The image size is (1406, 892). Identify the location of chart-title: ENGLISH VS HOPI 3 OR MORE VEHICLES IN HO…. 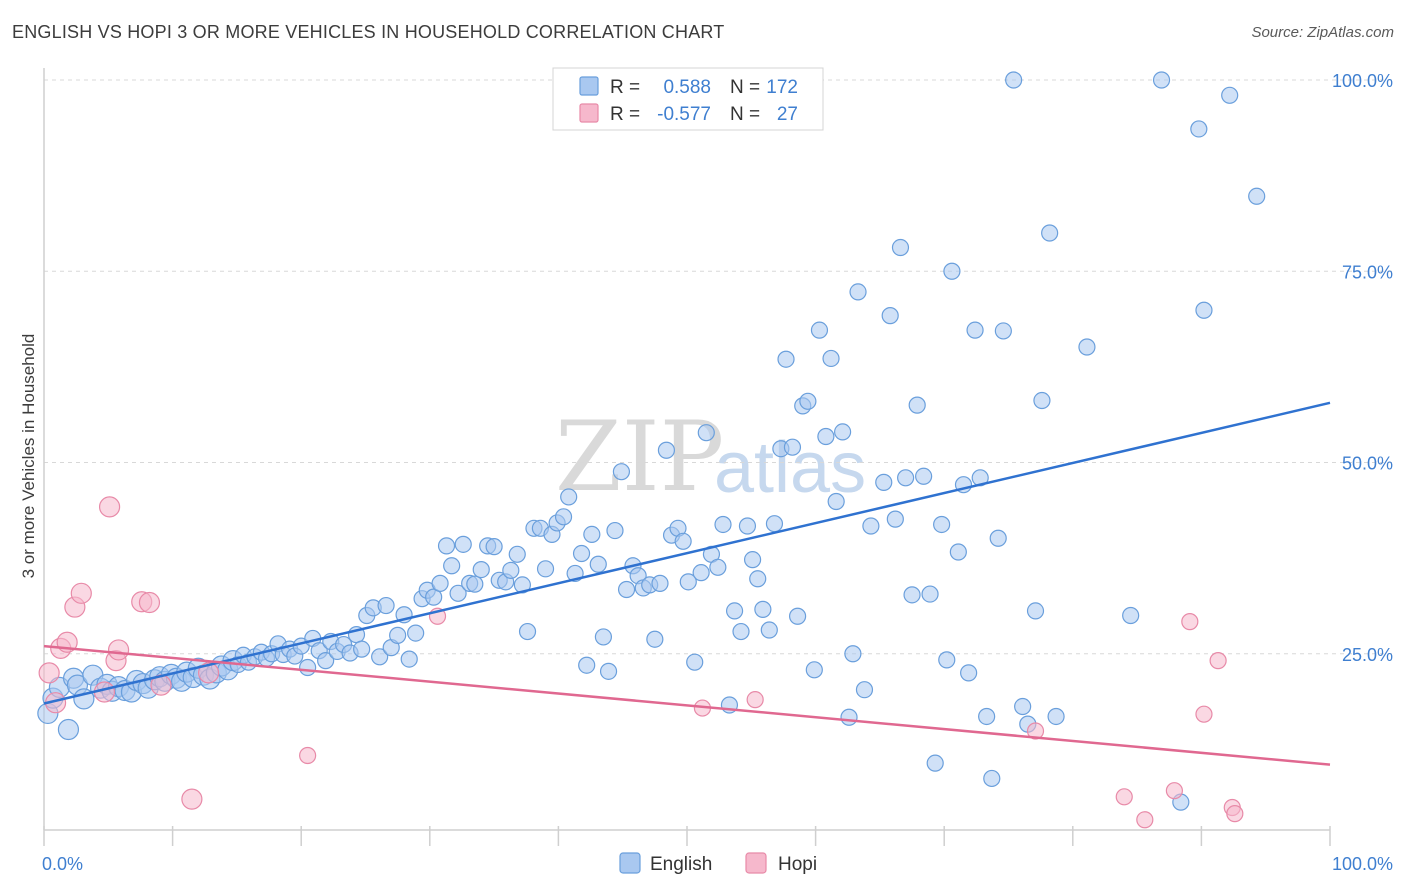
(368, 32).